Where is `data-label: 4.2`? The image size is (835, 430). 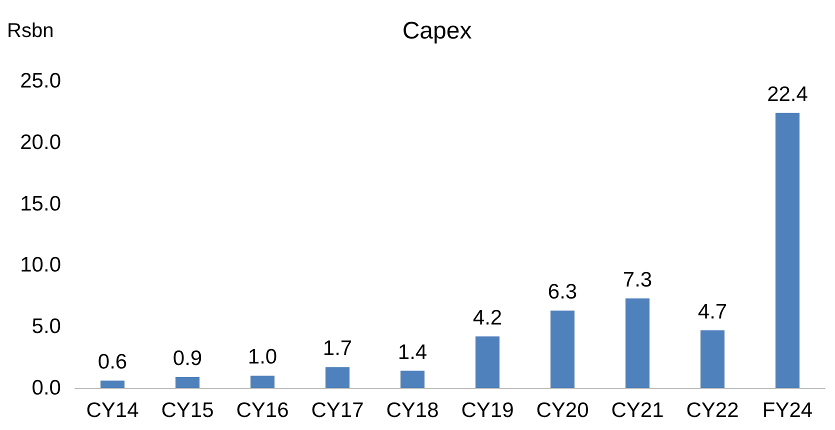
data-label: 4.2 is located at coordinates (487, 318).